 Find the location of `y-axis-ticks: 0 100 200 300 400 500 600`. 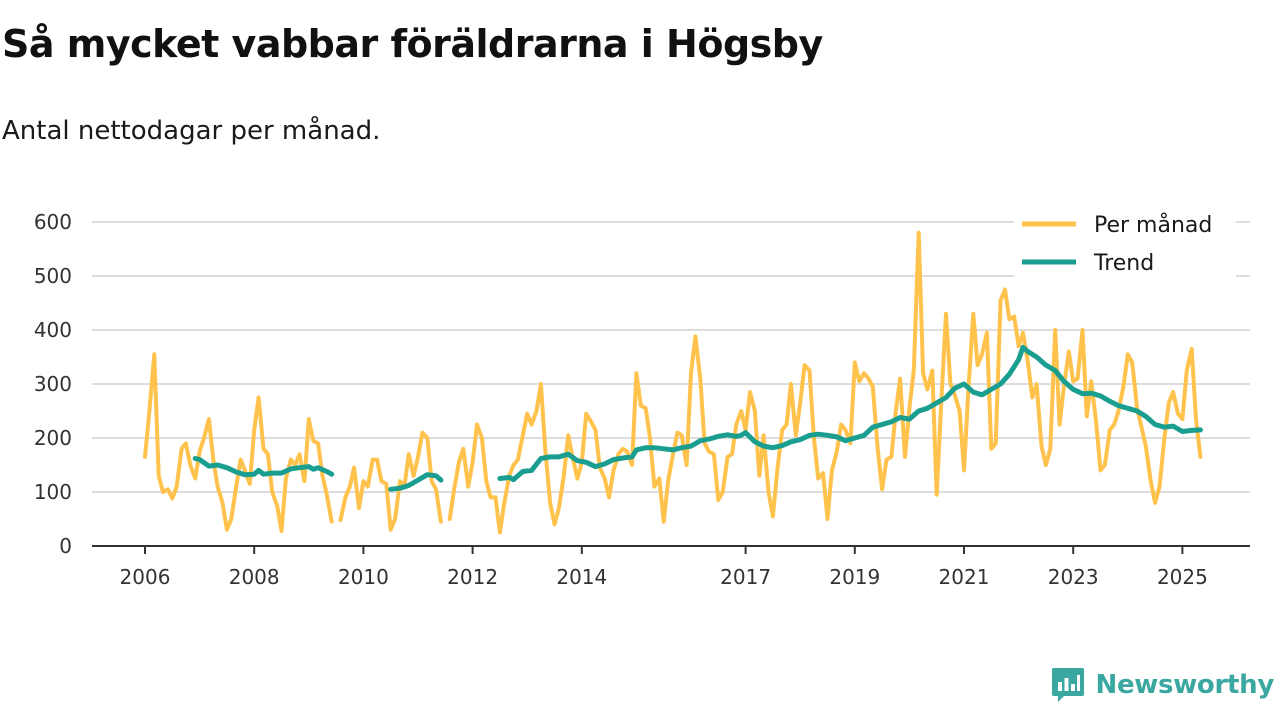

y-axis-ticks: 0 100 200 300 400 500 600 is located at coordinates (53, 384).